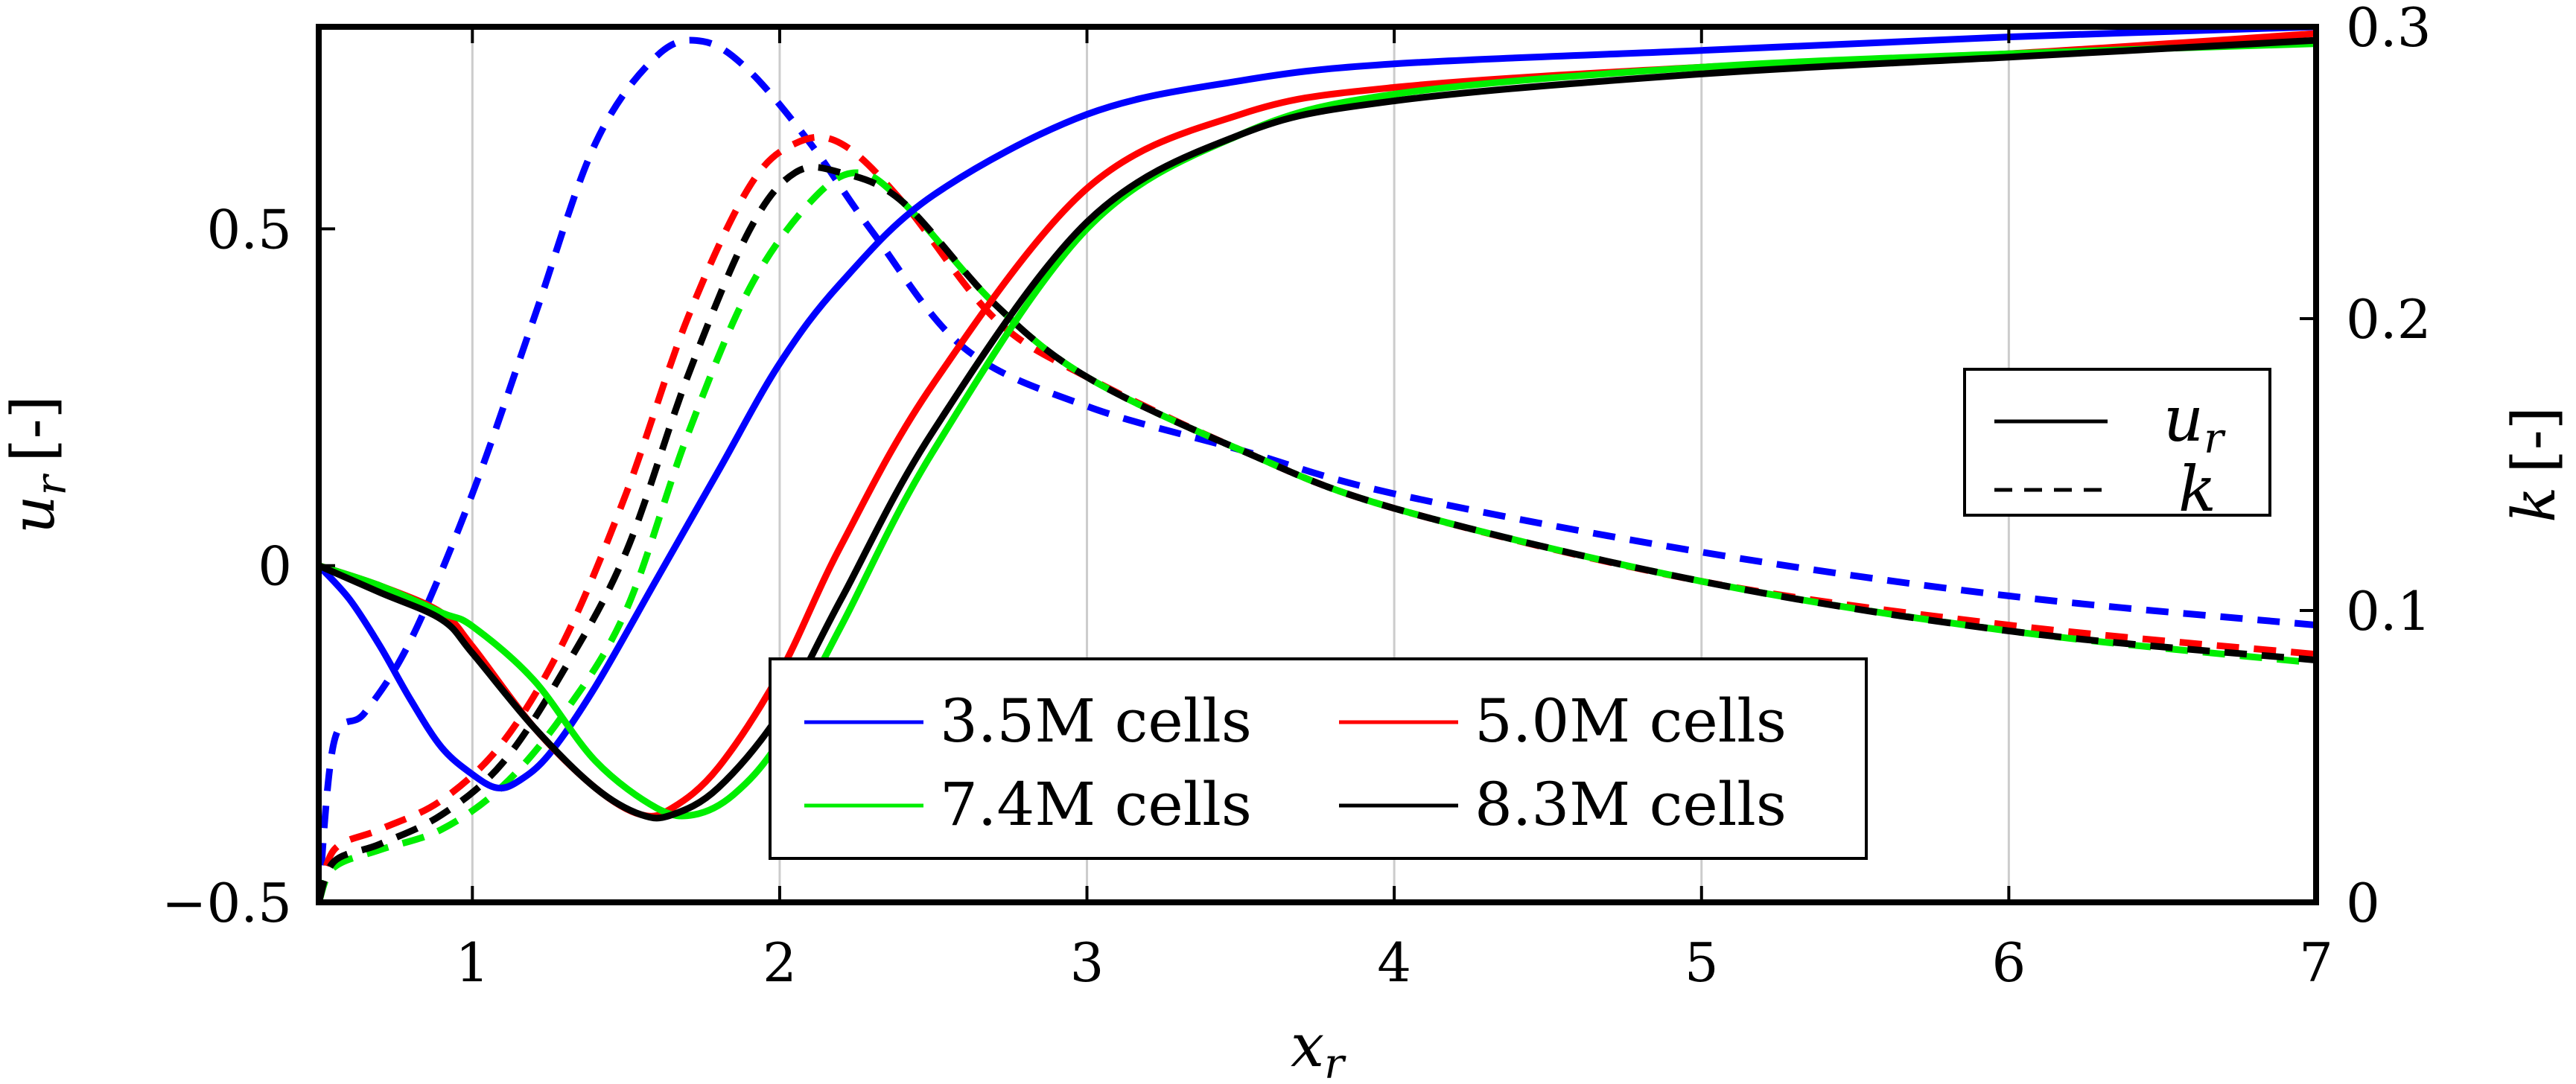 This screenshot has width=2576, height=1084. I want to click on legend-cells-box, so click(1318, 758).